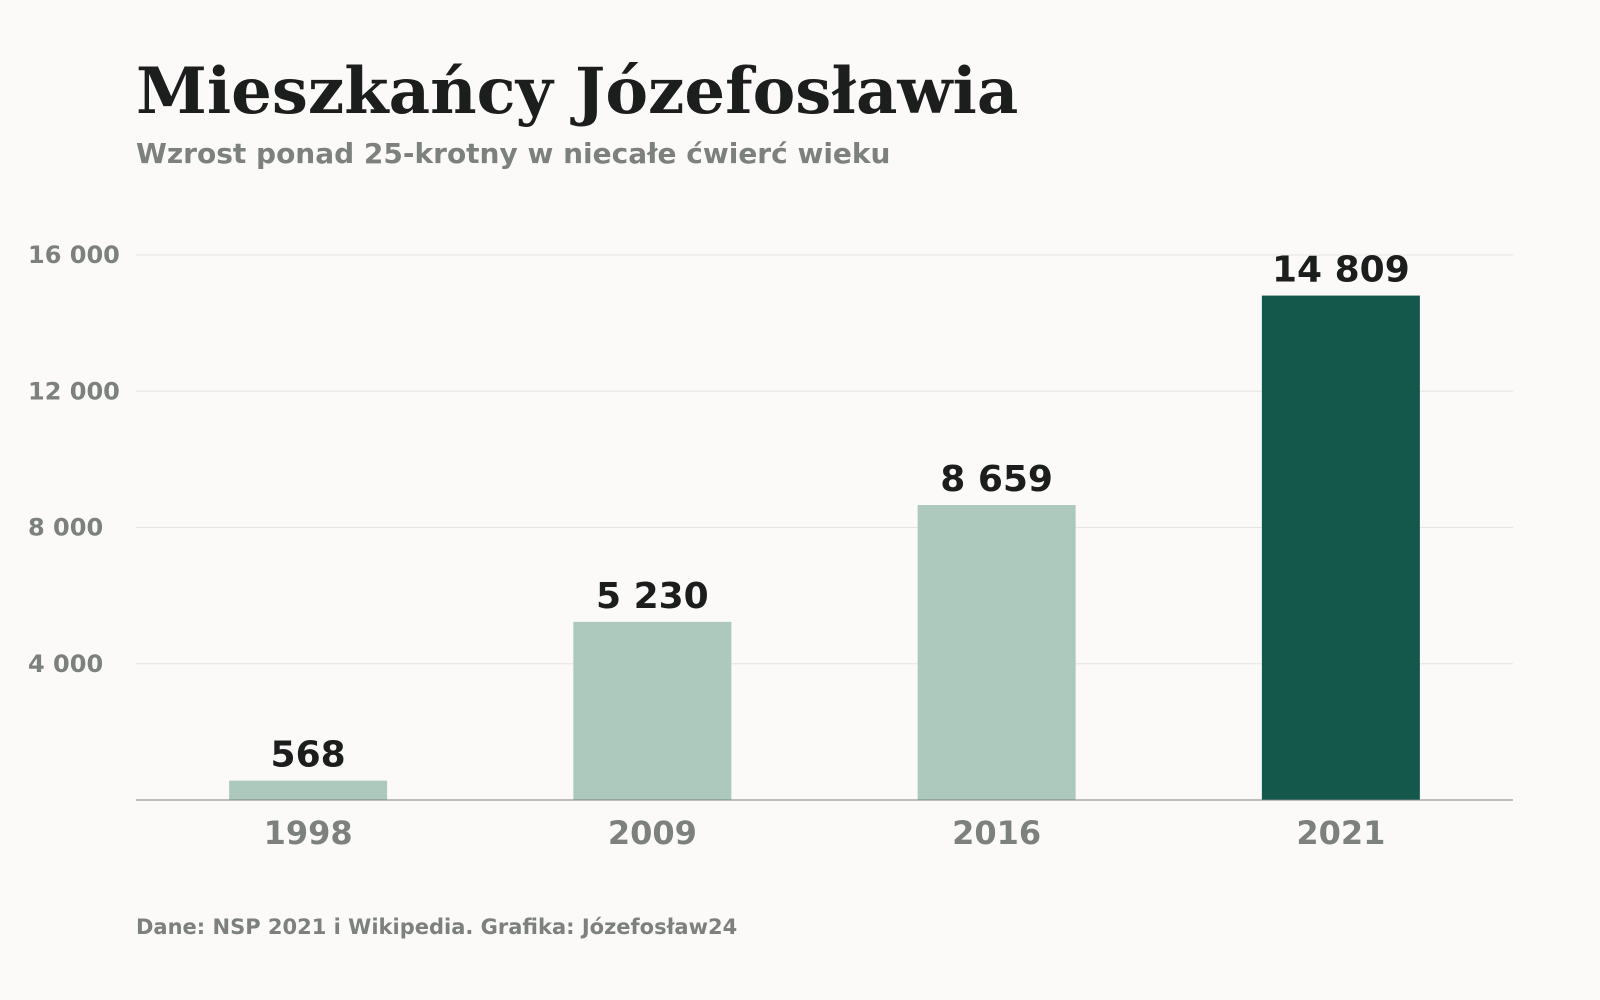 Image resolution: width=1600 pixels, height=1000 pixels. I want to click on x-tick-label: 2009, so click(652, 833).